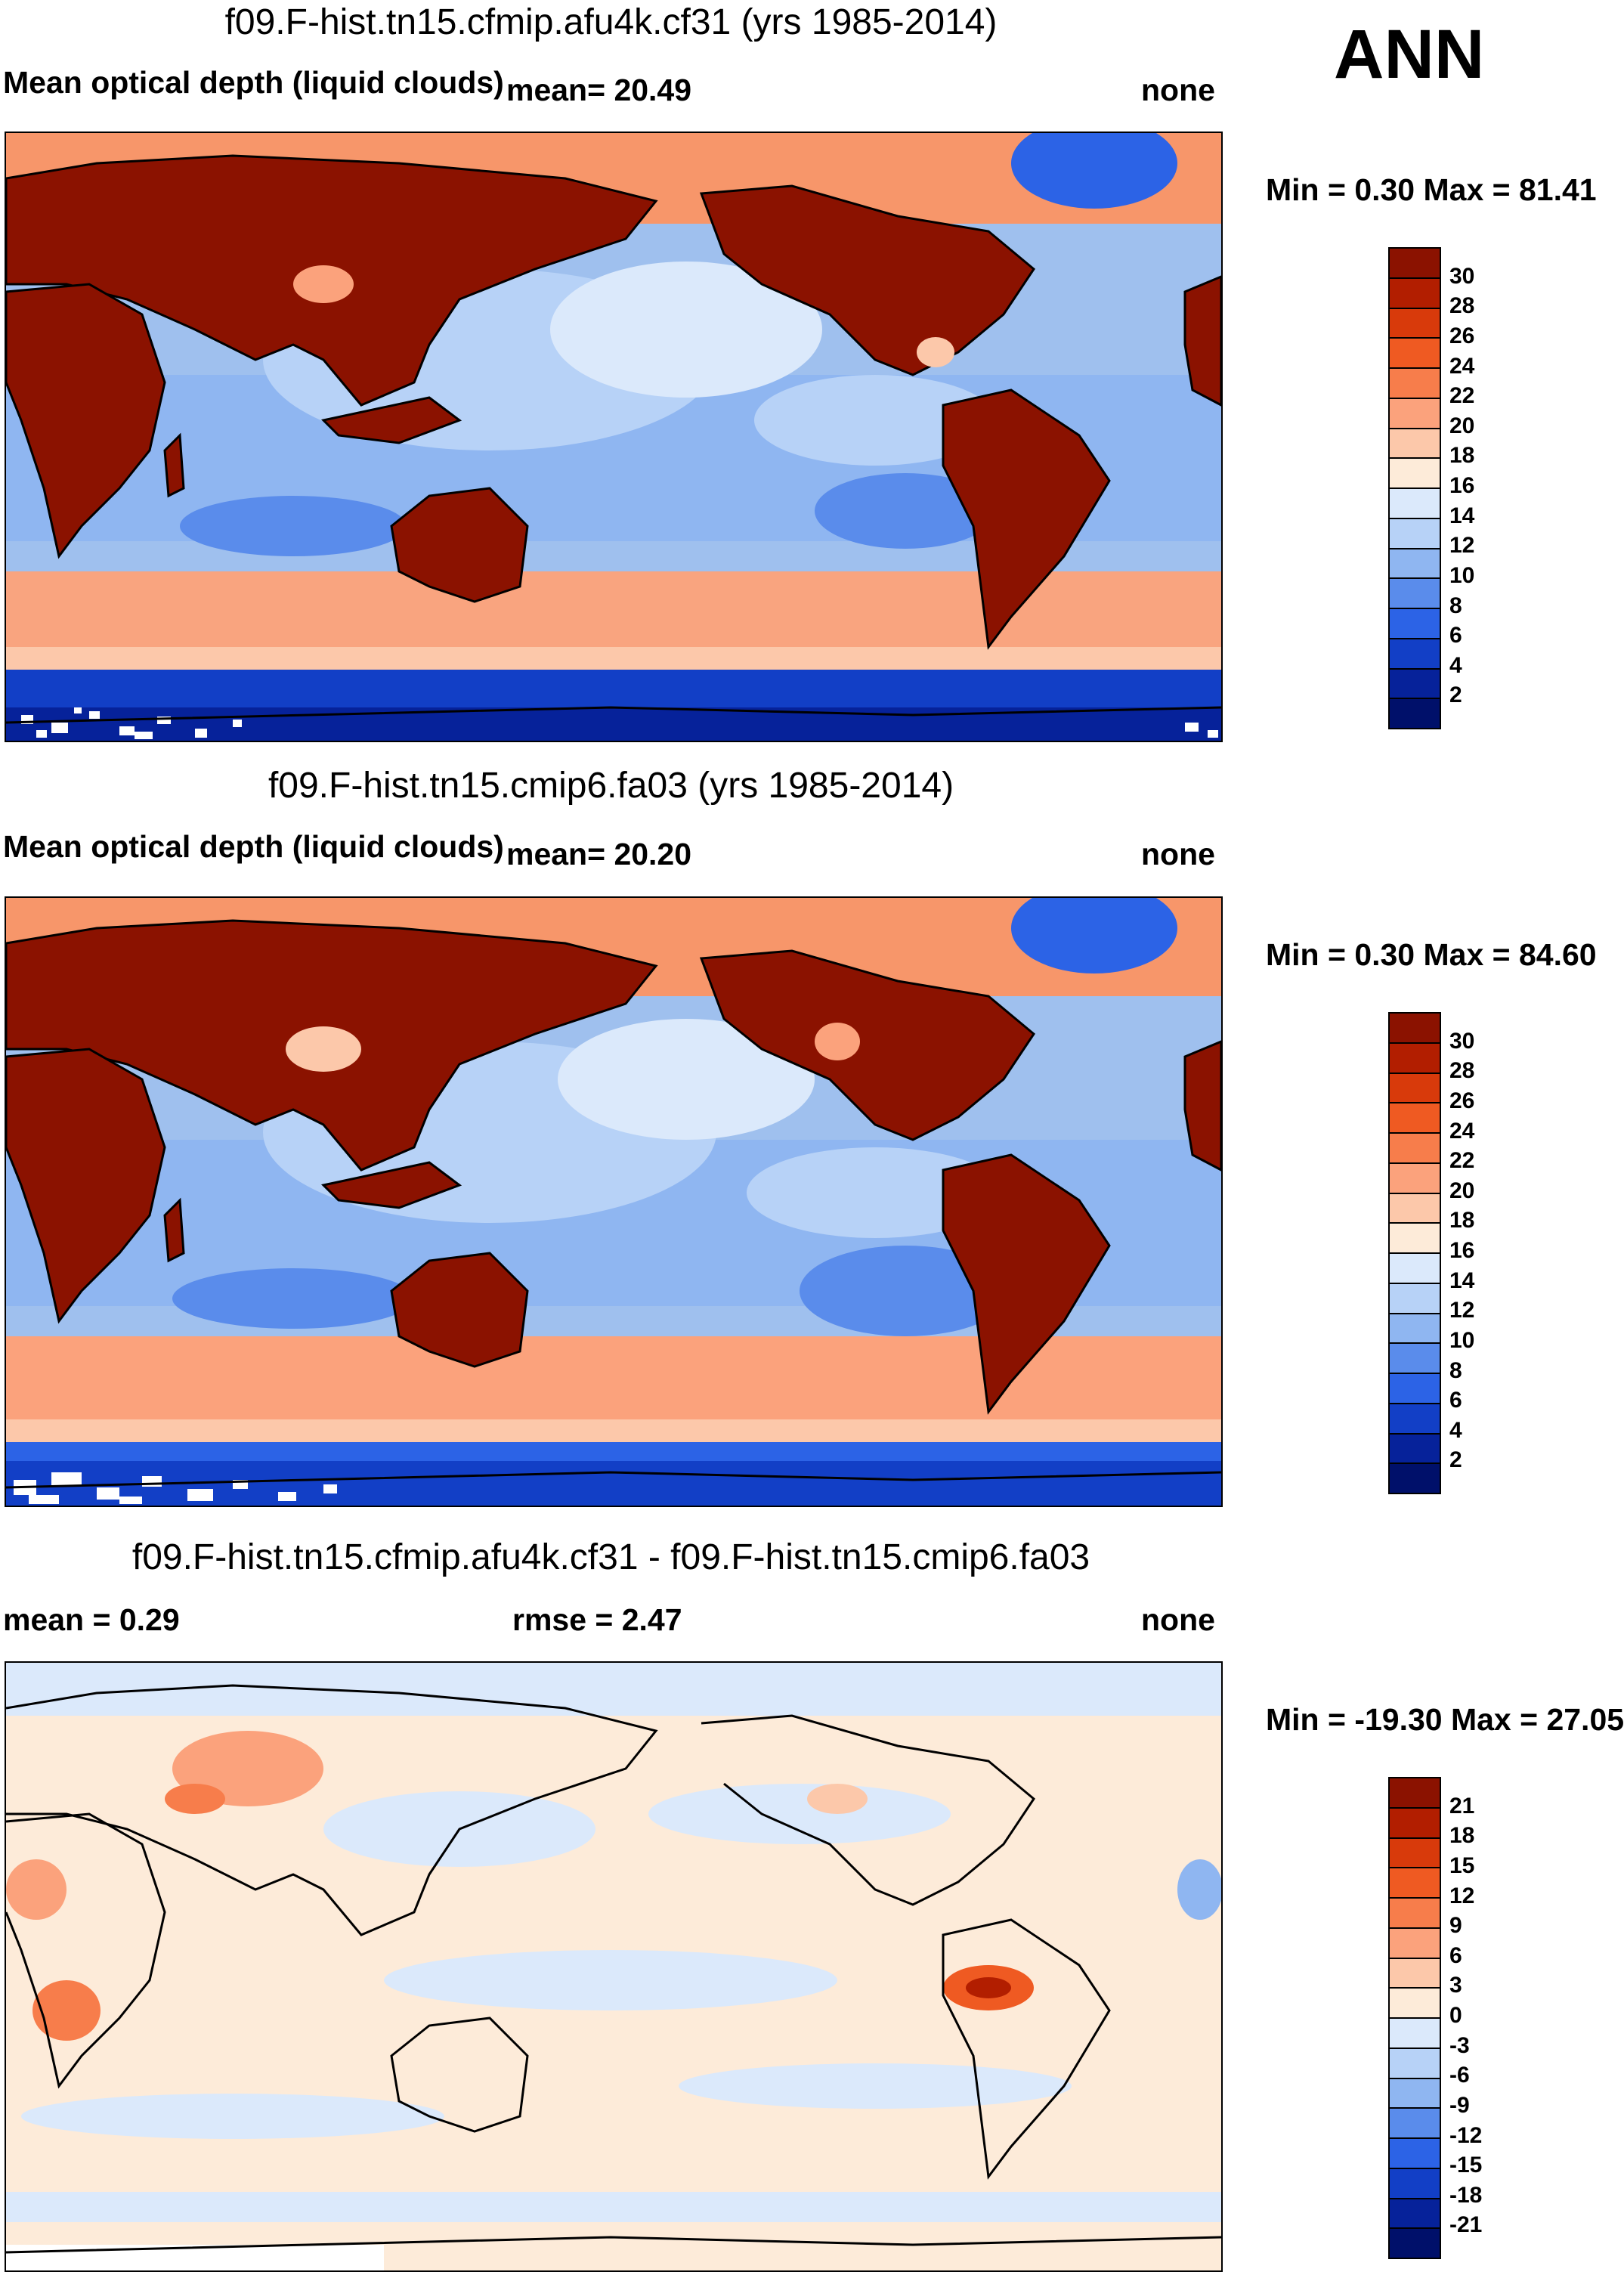 The image size is (1624, 2275). I want to click on panel-1-mean: mean= 20.49, so click(599, 90).